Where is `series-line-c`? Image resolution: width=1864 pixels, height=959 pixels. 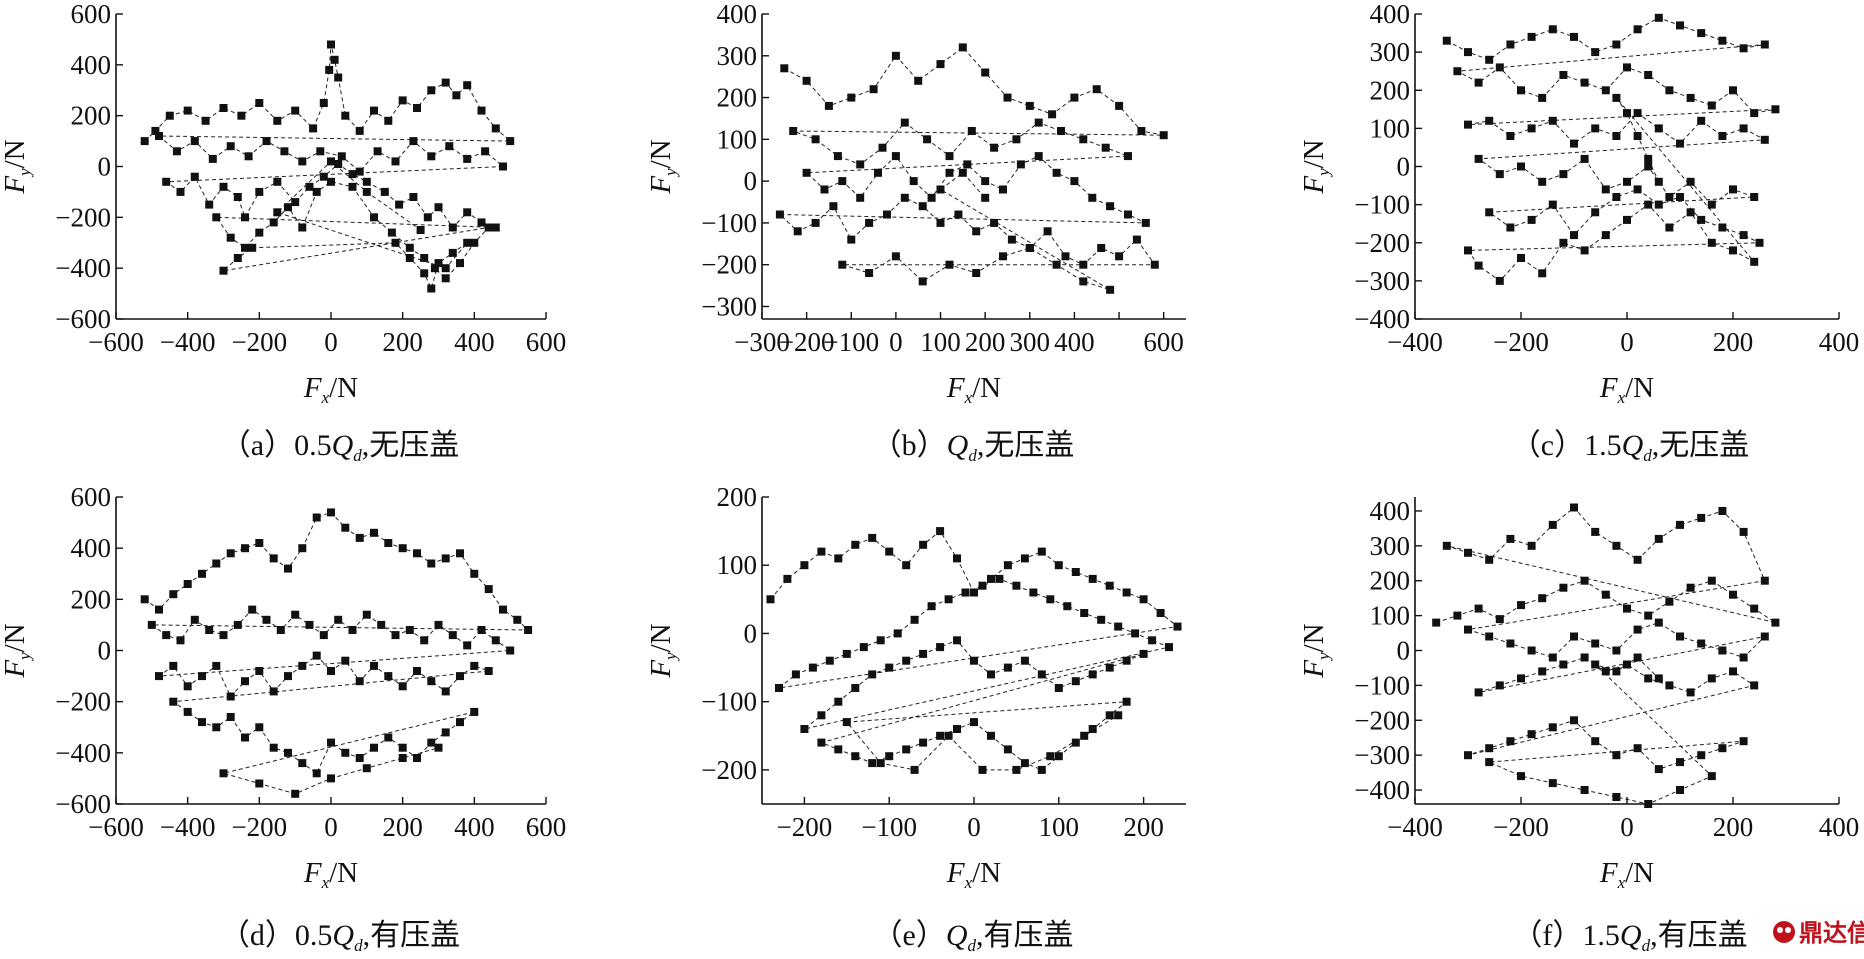
series-line-c is located at coordinates (1611, 149).